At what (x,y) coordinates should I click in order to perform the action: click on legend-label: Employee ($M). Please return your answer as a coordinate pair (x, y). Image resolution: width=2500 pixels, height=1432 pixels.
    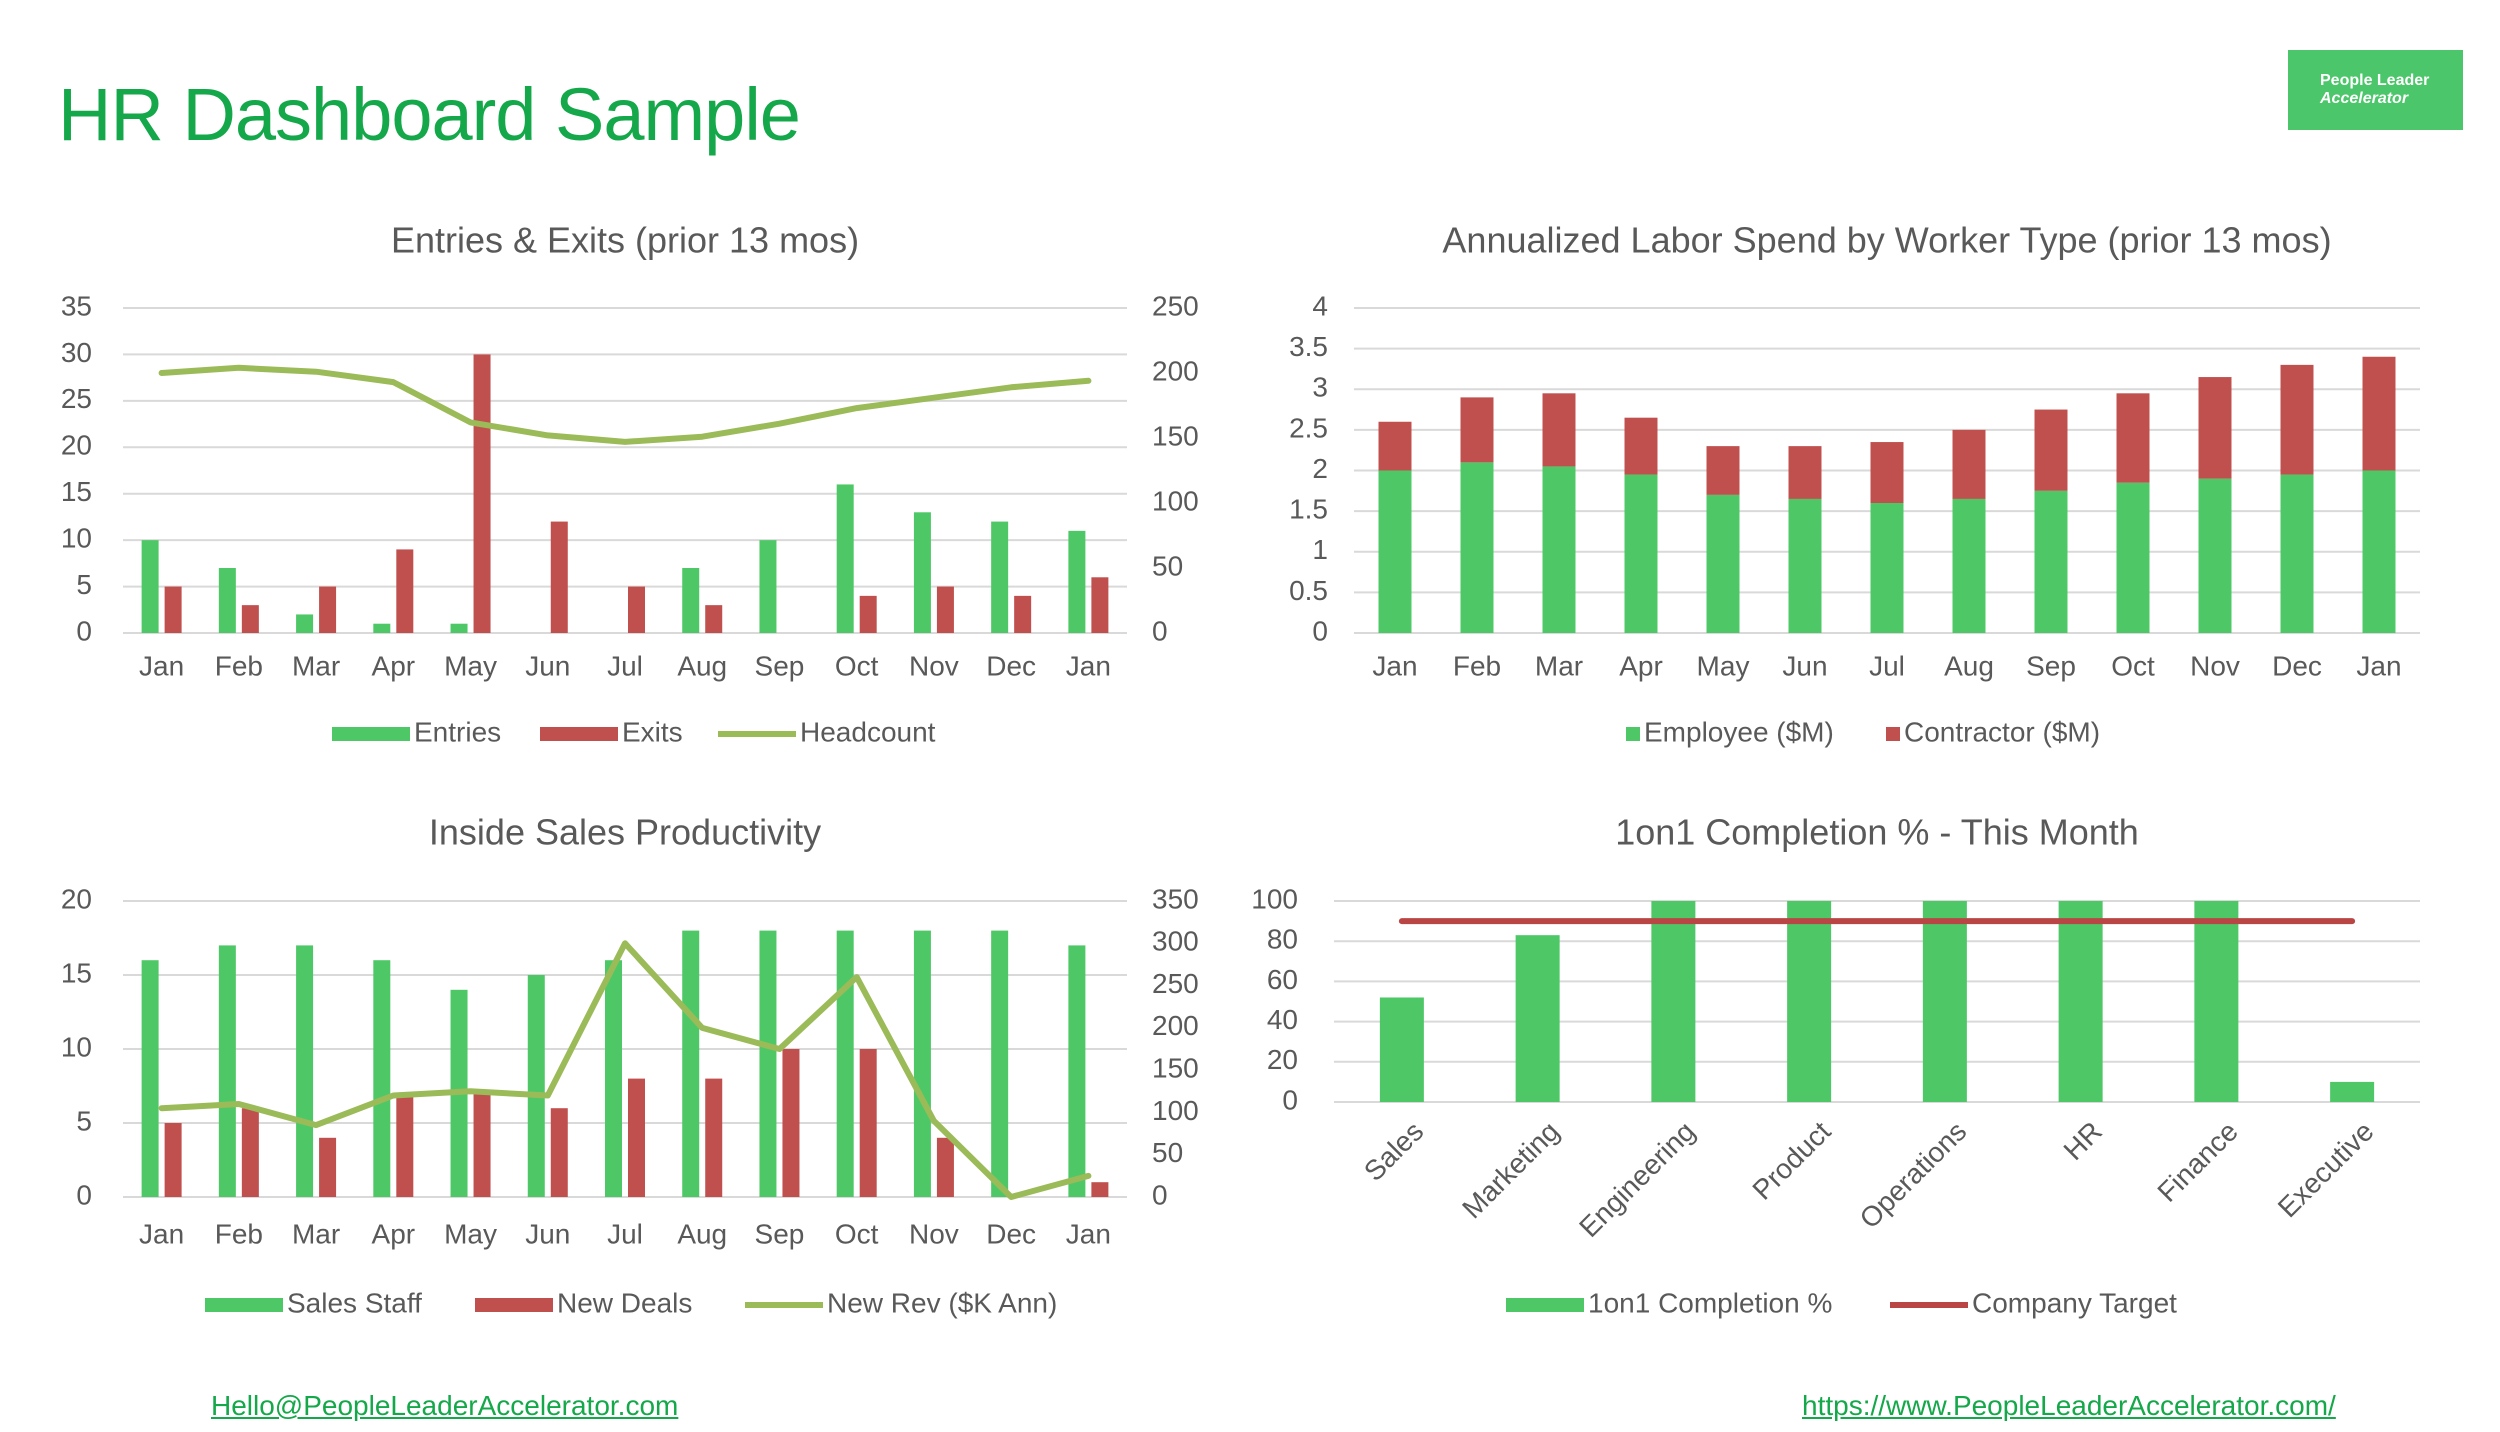
    Looking at the image, I should click on (1739, 731).